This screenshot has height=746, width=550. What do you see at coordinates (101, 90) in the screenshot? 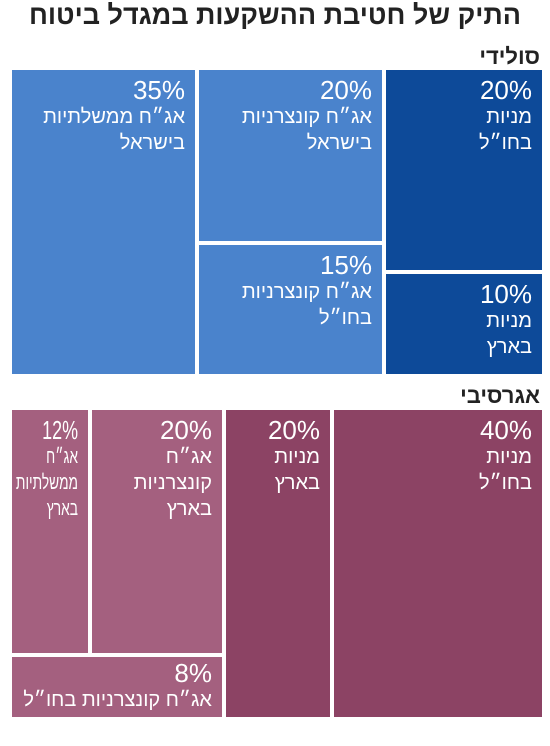
I see `tile-value: 35%` at bounding box center [101, 90].